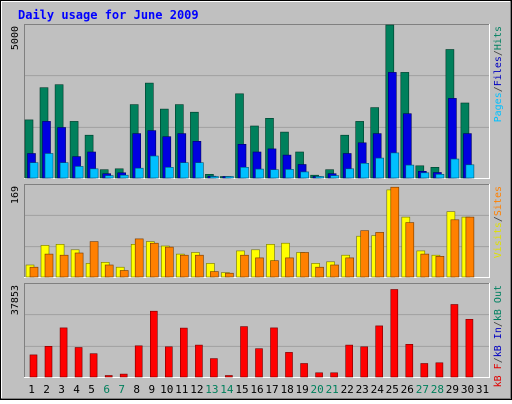  What do you see at coordinates (151, 389) in the screenshot?
I see `x-tick-label: 9` at bounding box center [151, 389].